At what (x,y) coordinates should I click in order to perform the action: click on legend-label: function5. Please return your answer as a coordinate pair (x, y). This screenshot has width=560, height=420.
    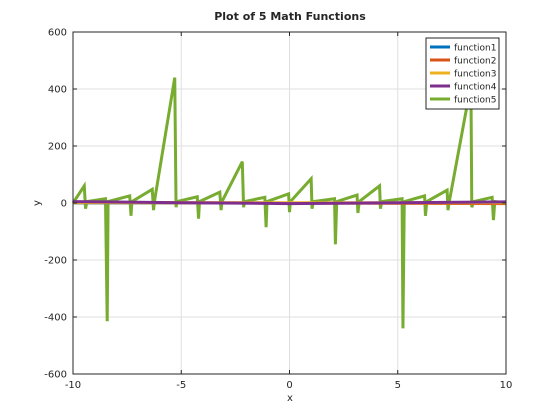
    Looking at the image, I should click on (475, 101).